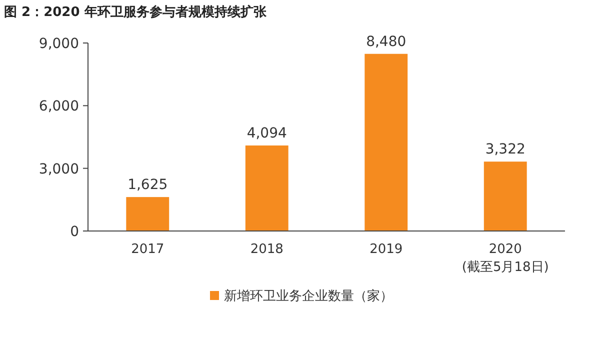 This screenshot has height=345, width=600. Describe the element at coordinates (147, 249) in the screenshot. I see `x-tick-label: 2017` at that location.